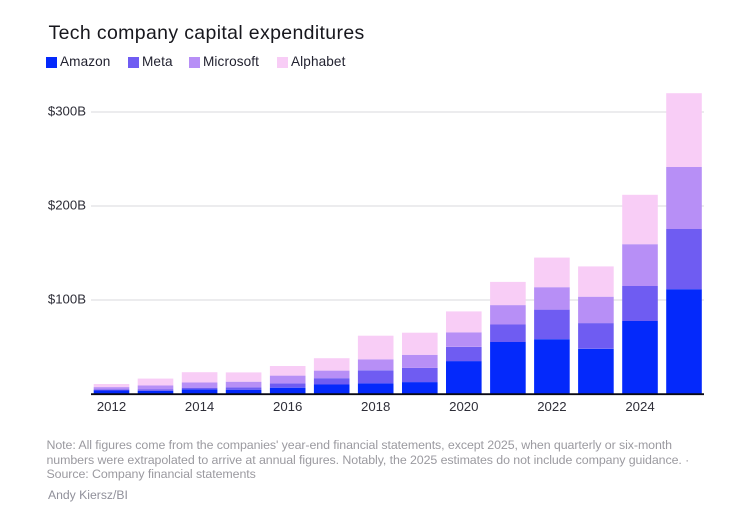  Describe the element at coordinates (67, 299) in the screenshot. I see `svg-text: $100B` at that location.